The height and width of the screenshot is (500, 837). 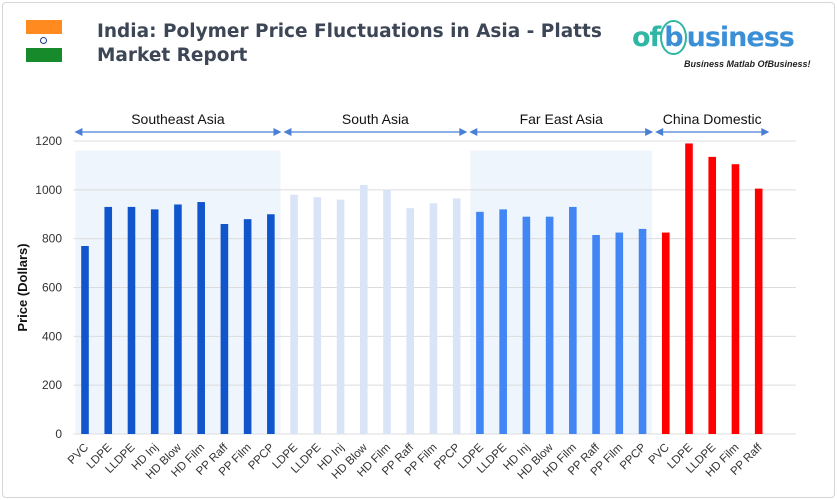 What do you see at coordinates (375, 119) in the screenshot?
I see `region-label: South Asia` at bounding box center [375, 119].